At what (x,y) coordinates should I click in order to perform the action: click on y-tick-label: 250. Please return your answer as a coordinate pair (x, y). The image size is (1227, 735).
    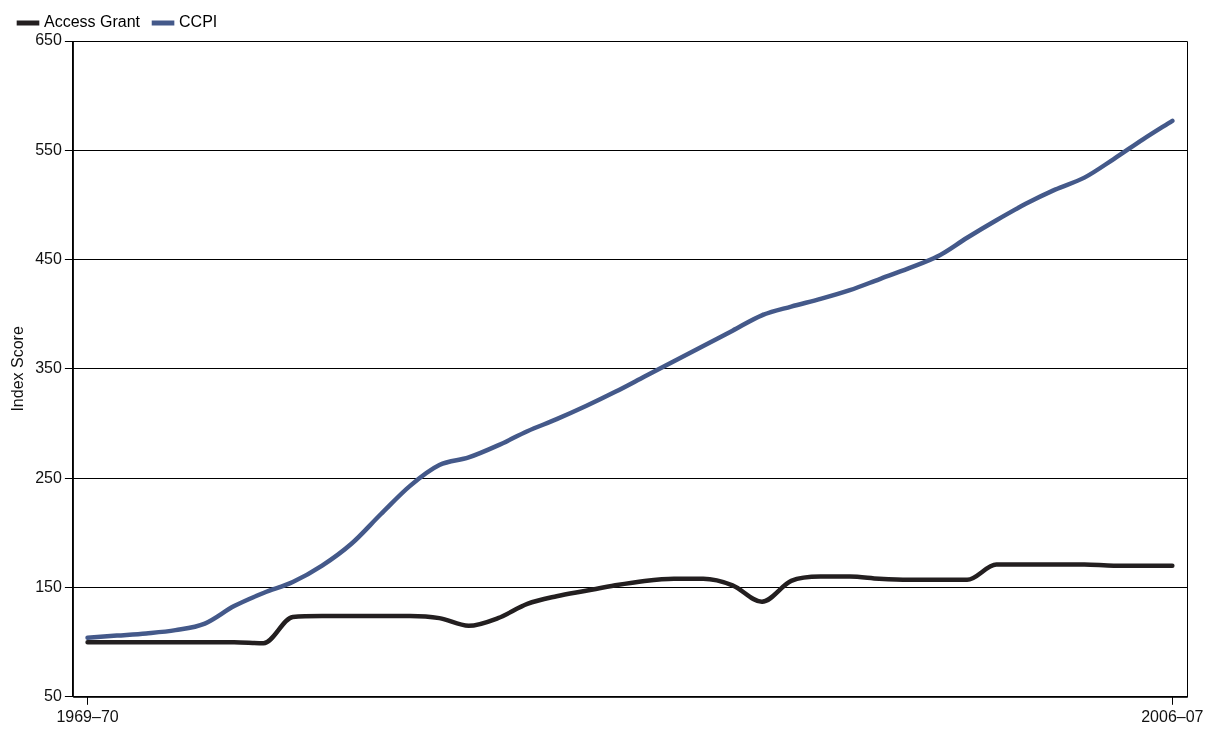
    Looking at the image, I should click on (48, 477).